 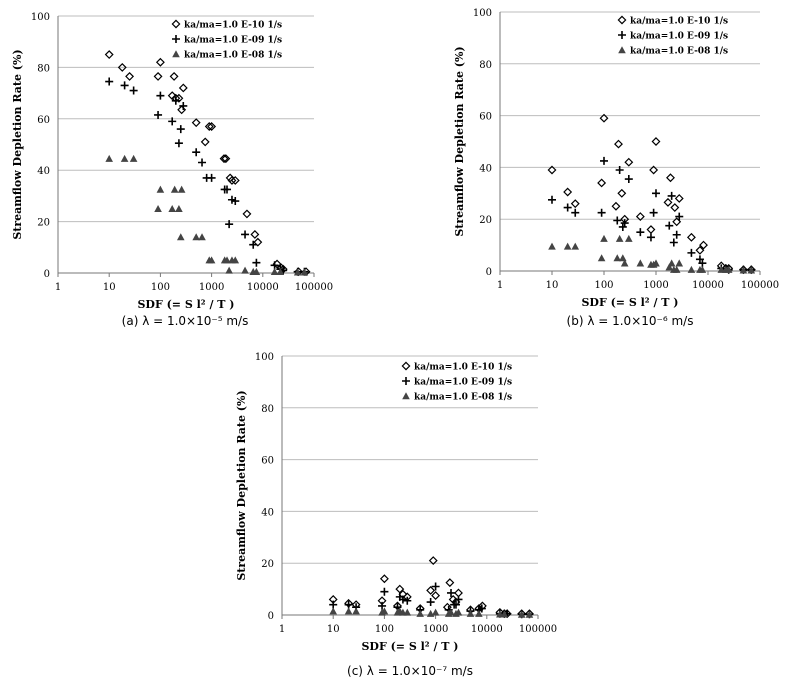 What do you see at coordinates (233, 26) in the screenshot?
I see `legend-label: ka/ma=1.0 E-10 1/s` at bounding box center [233, 26].